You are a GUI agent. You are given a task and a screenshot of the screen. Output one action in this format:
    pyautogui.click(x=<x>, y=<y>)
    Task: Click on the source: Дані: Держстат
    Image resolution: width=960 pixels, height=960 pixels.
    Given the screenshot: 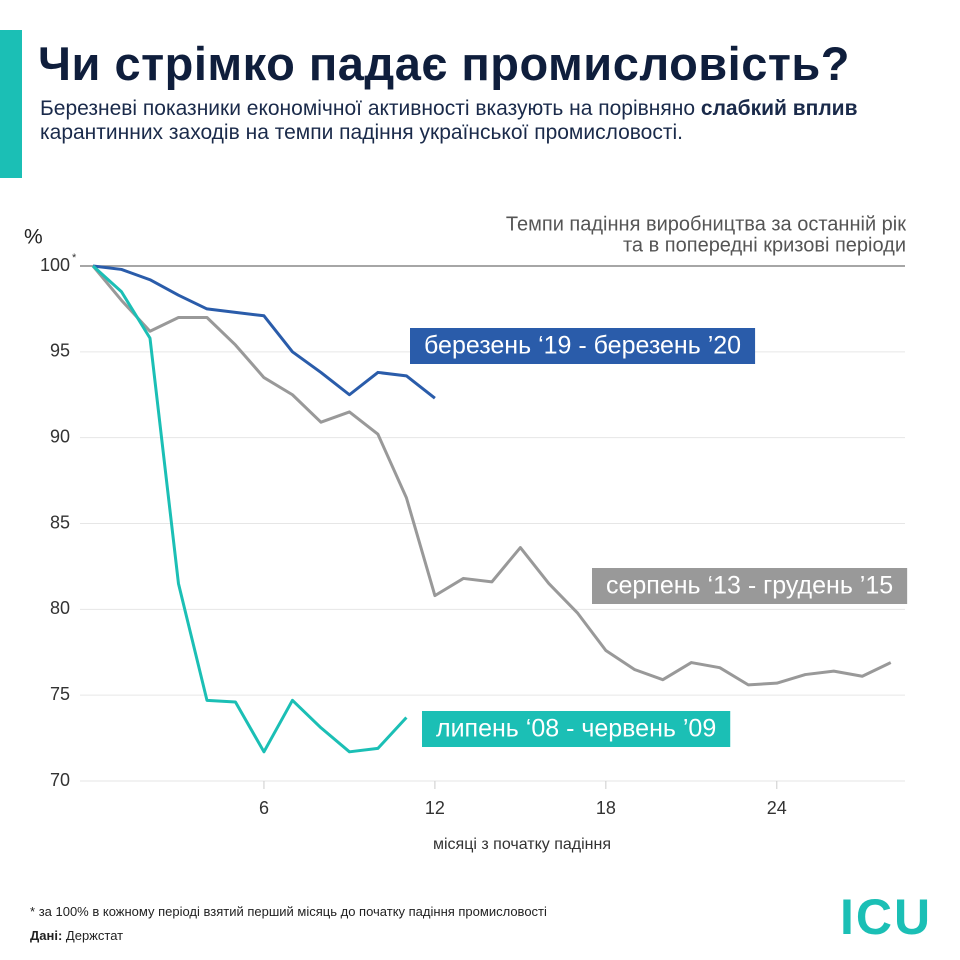 What is the action you would take?
    pyautogui.click(x=76, y=935)
    